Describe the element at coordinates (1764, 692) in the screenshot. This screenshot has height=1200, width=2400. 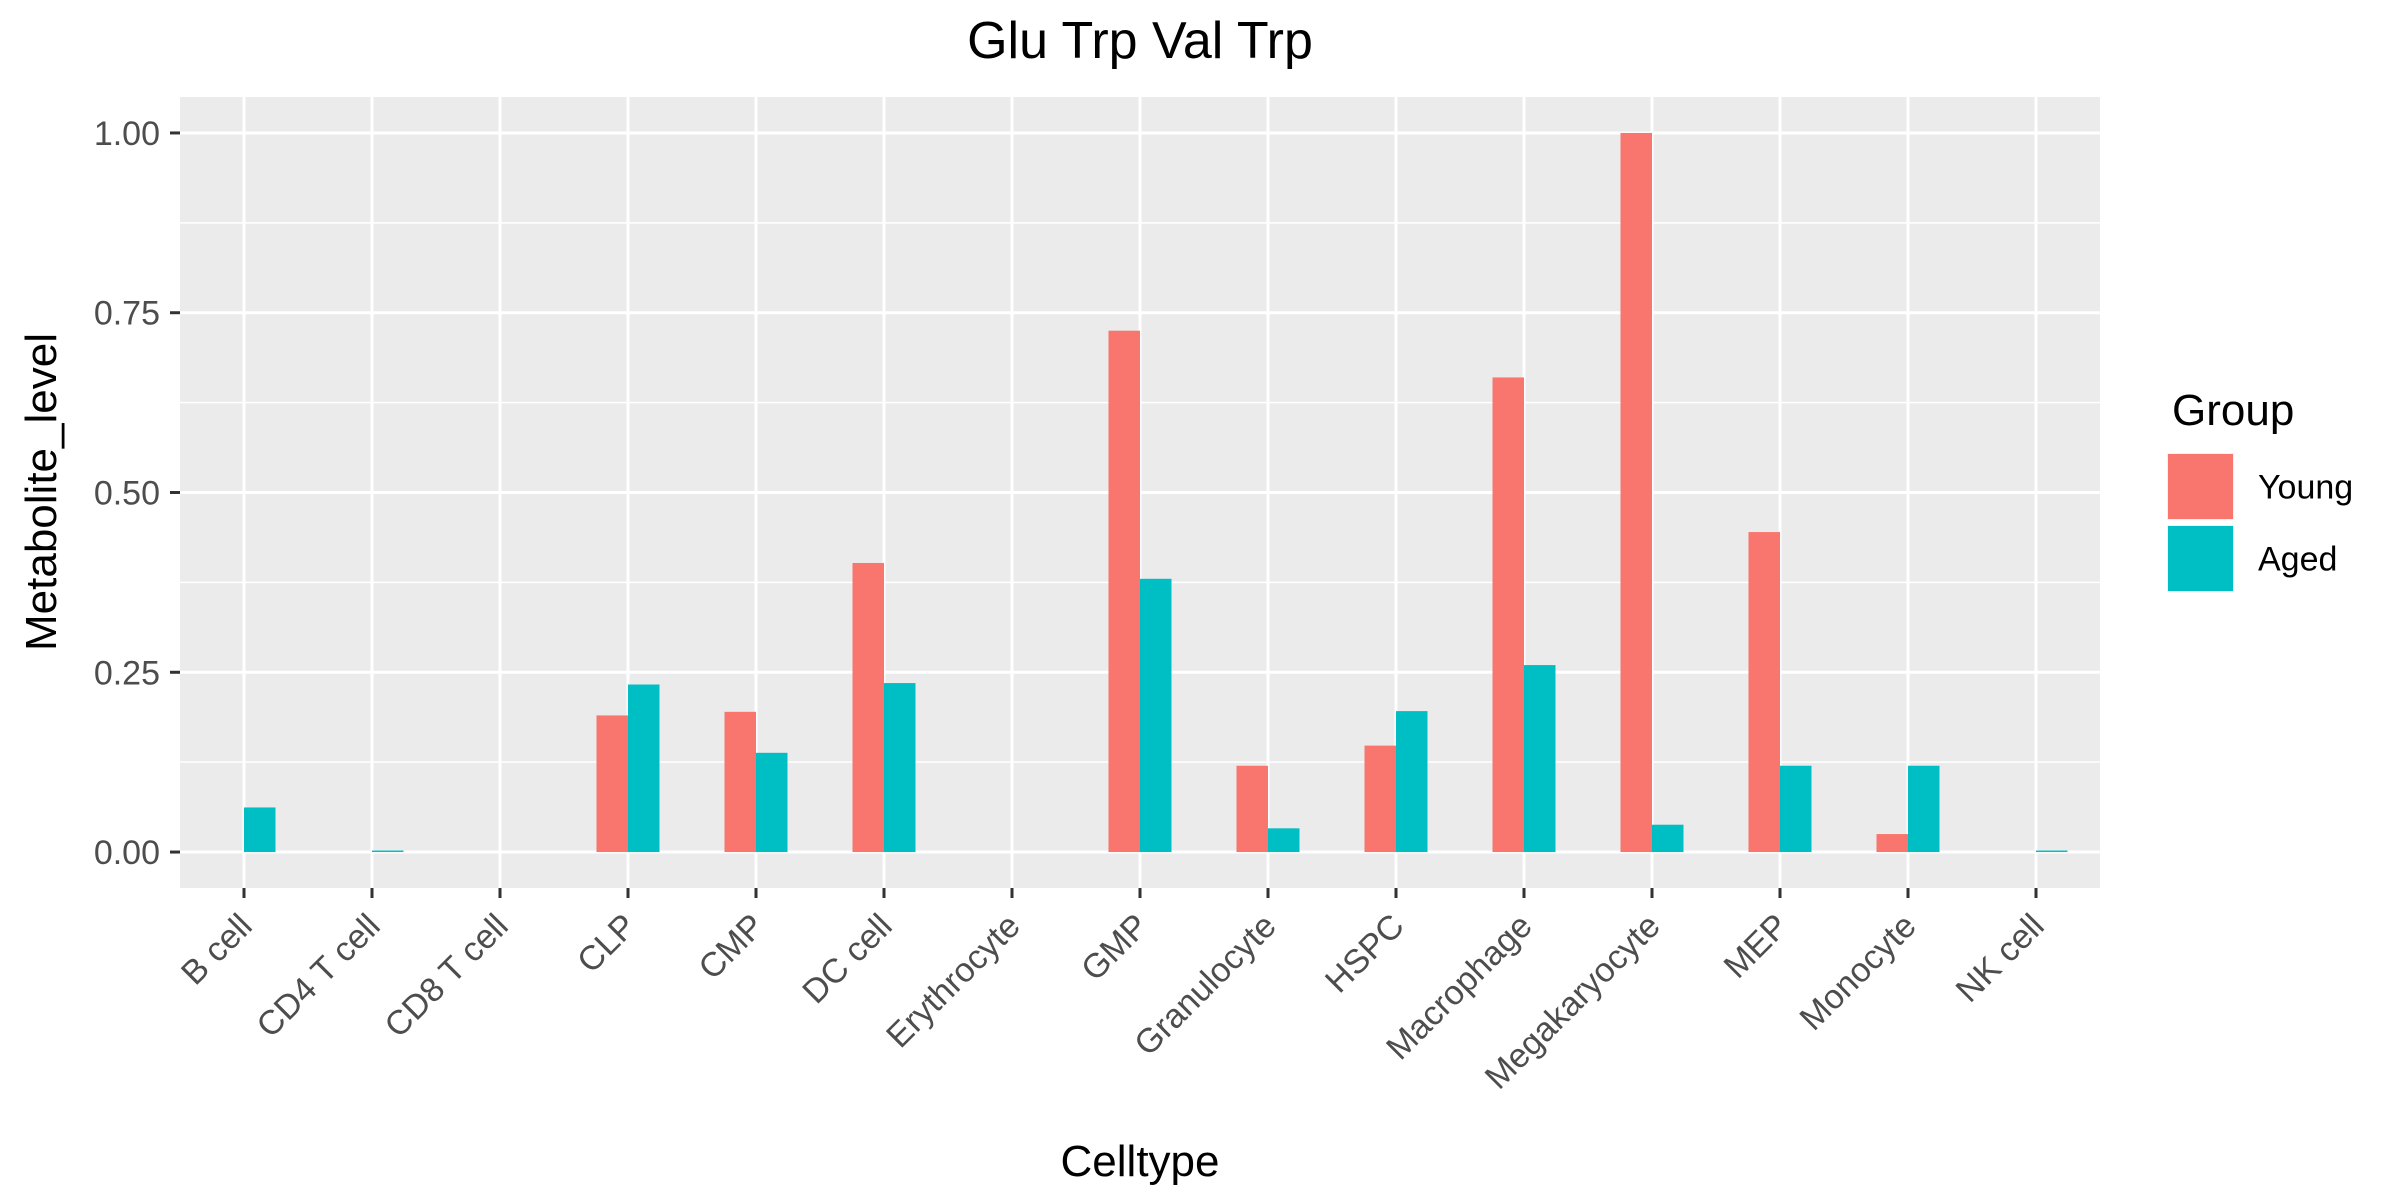
I see `bar-young-mep` at that location.